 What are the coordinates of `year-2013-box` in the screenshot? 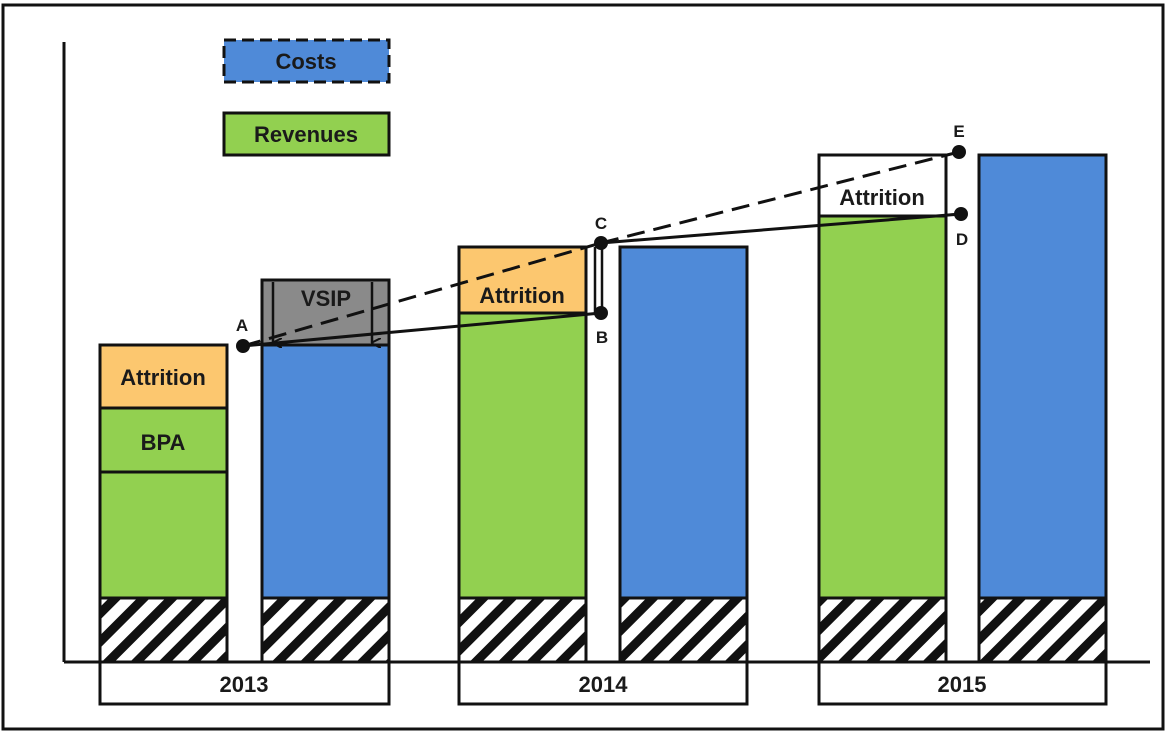 It's located at (244, 683).